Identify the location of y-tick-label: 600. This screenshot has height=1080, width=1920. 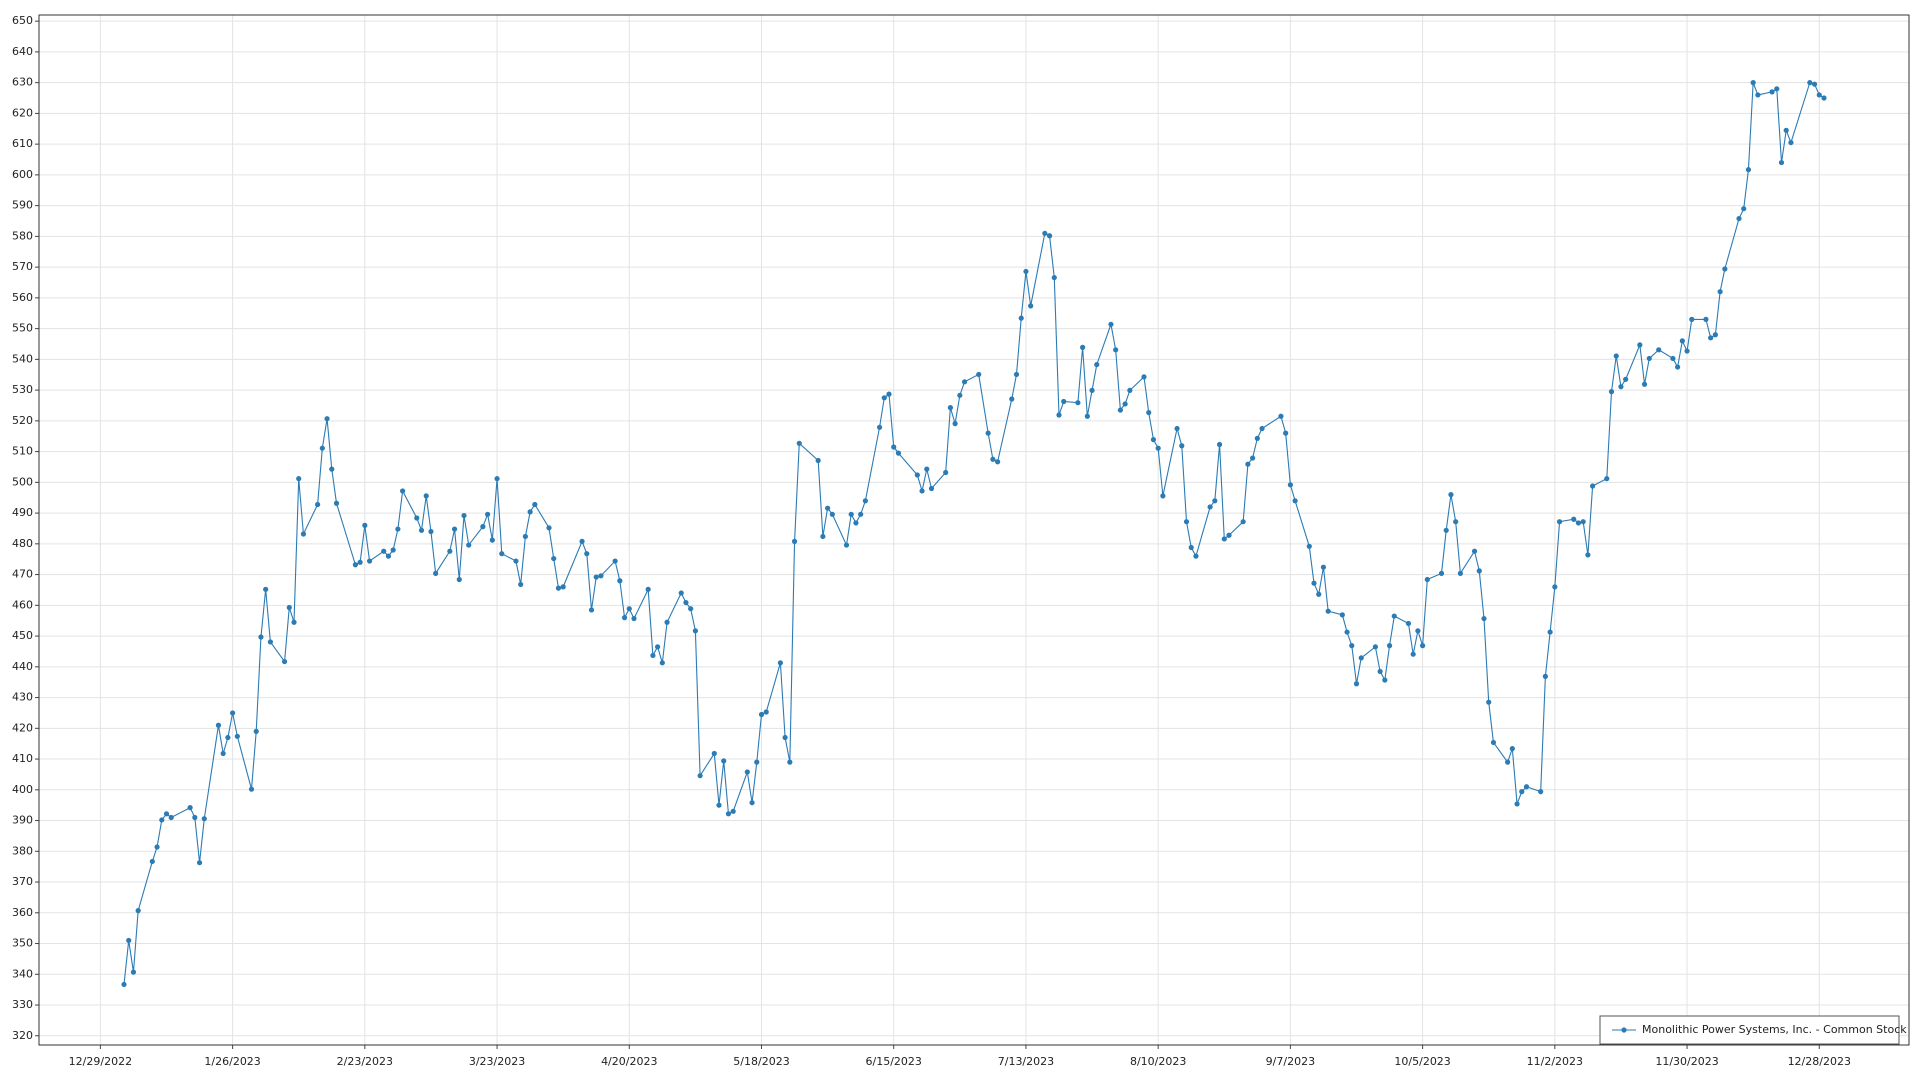
(22, 174).